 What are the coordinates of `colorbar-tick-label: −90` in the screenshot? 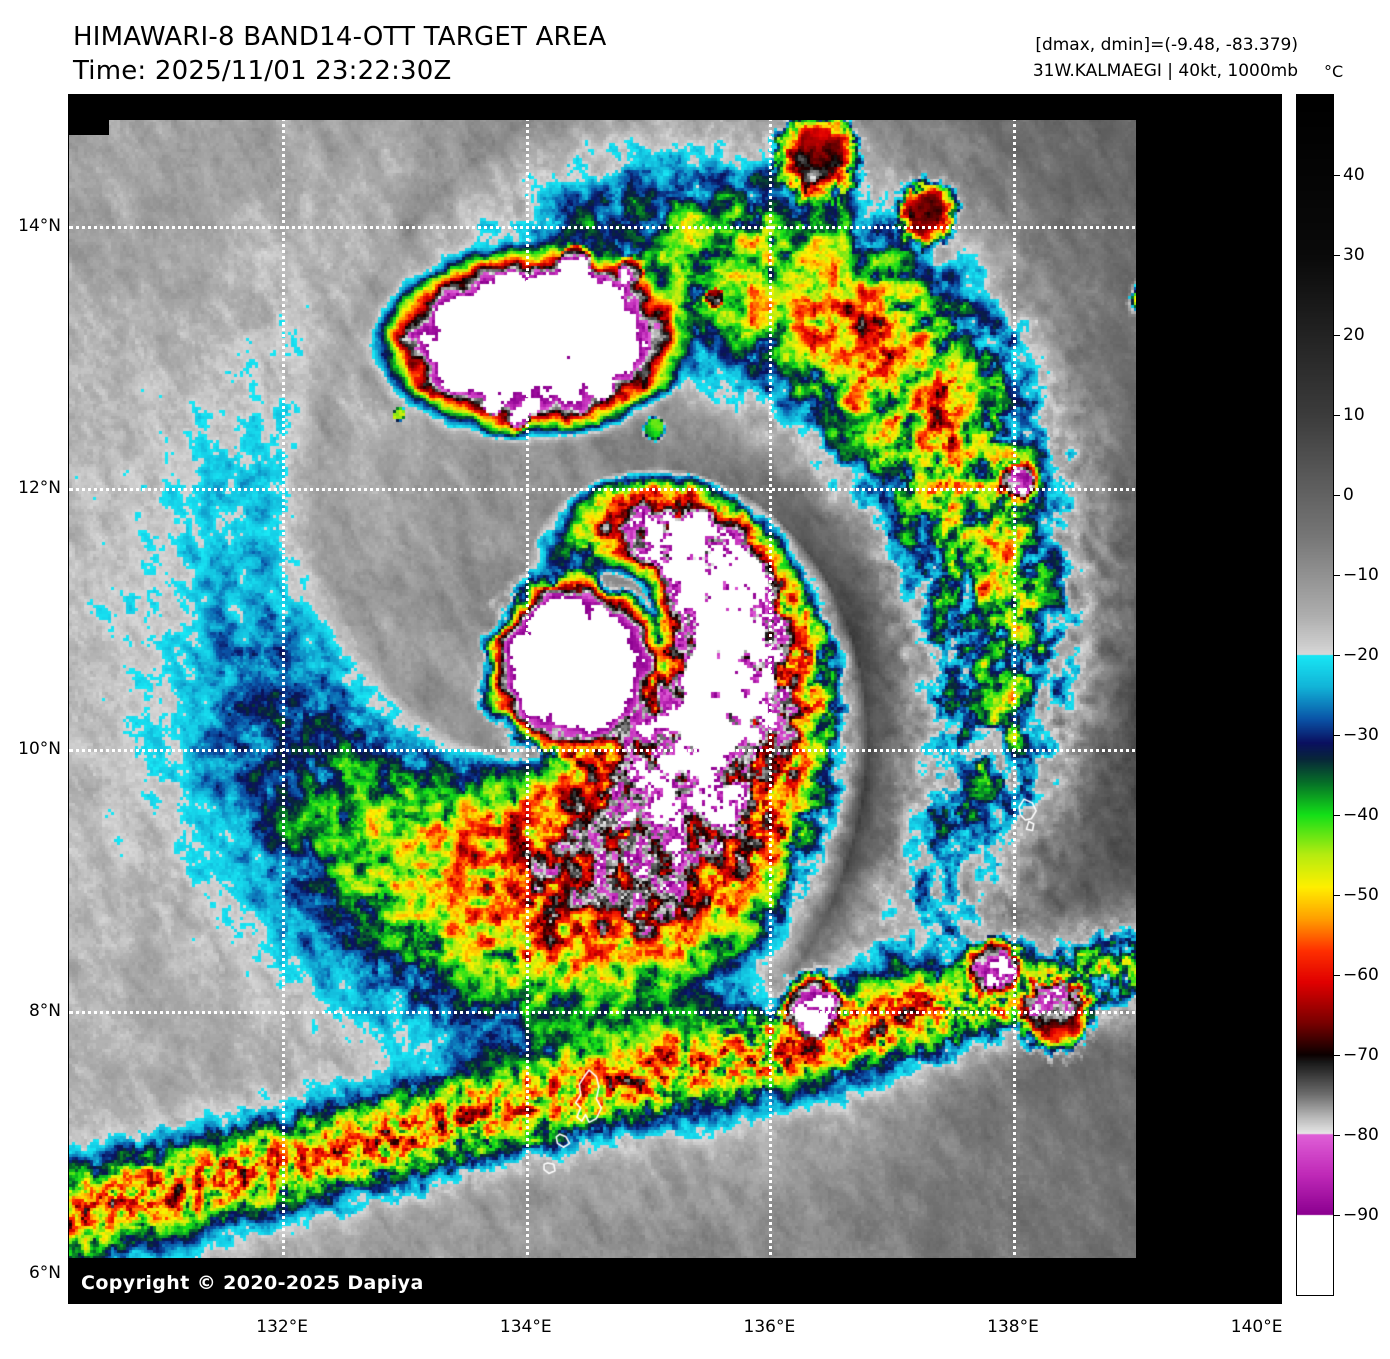 It's located at (1361, 1215).